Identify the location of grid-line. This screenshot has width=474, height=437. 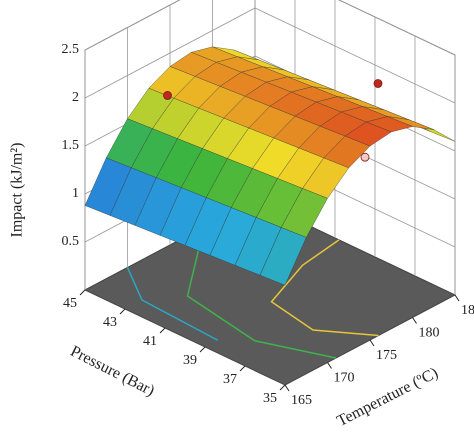
(270, 28).